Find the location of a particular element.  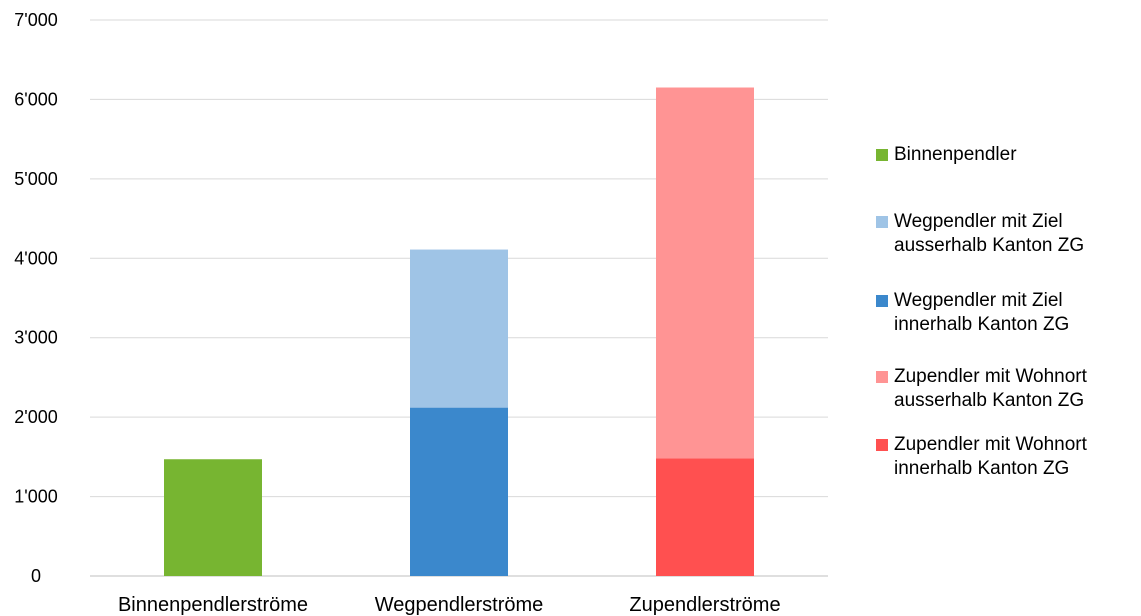

y-tick-label: 1'000 is located at coordinates (35, 497).